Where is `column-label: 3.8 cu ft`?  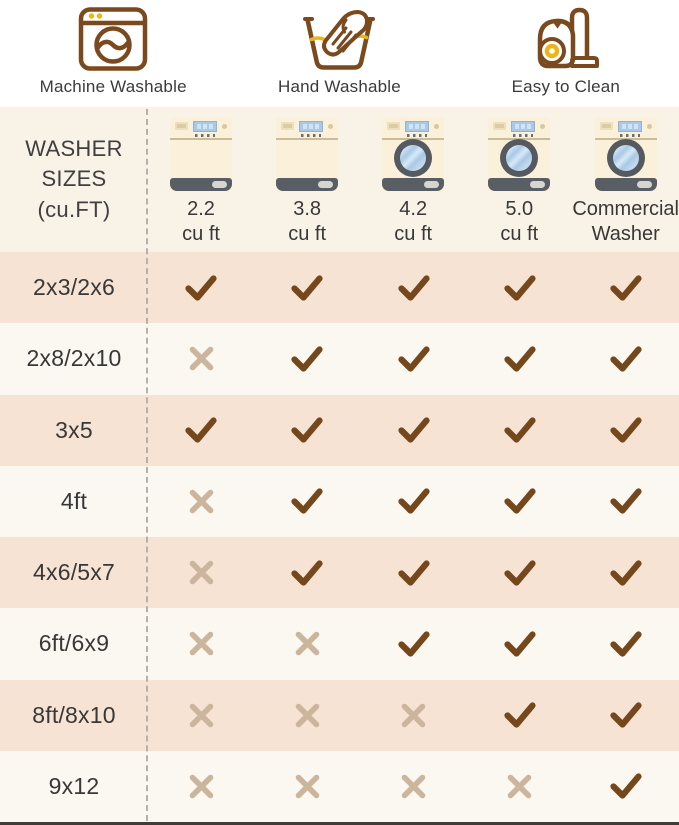
column-label: 3.8 cu ft is located at coordinates (307, 222).